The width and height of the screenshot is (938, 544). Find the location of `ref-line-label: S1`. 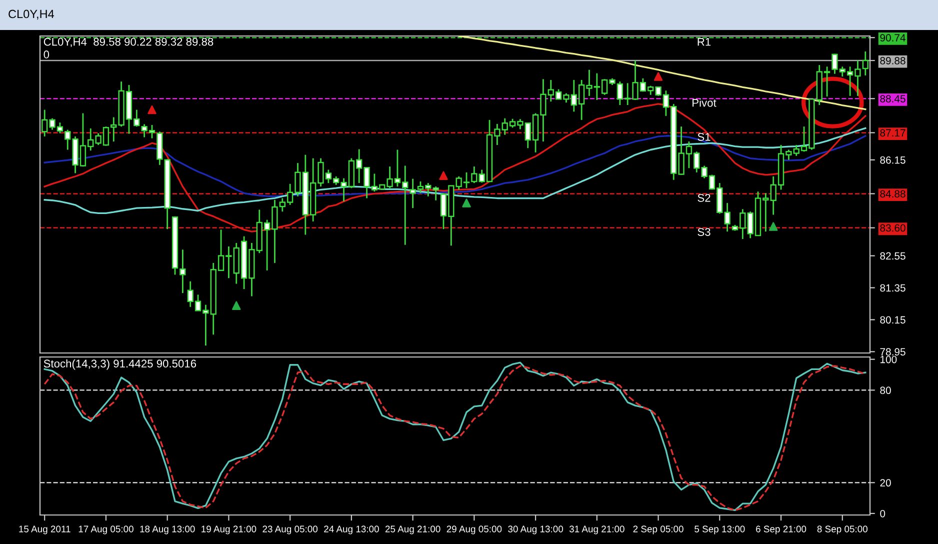

ref-line-label: S1 is located at coordinates (704, 136).